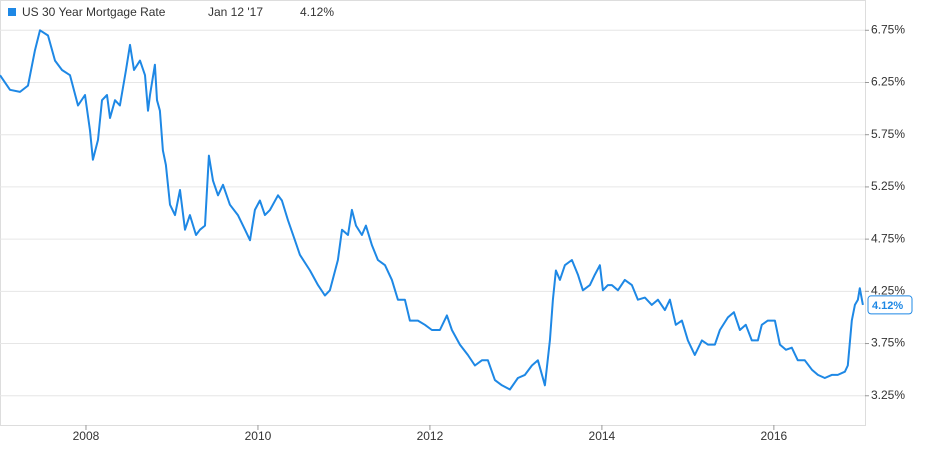 This screenshot has height=455, width=941. Describe the element at coordinates (888, 238) in the screenshot. I see `y-tick-label: 4.75%` at that location.